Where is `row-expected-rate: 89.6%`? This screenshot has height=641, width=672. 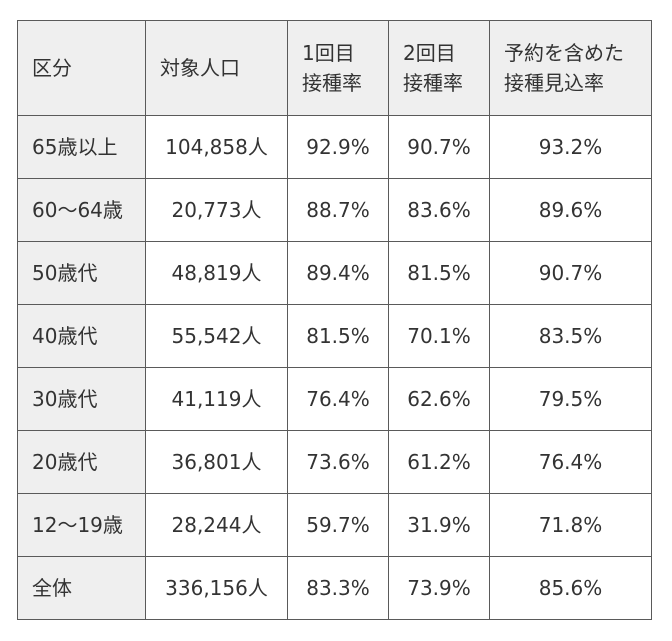 row-expected-rate: 89.6% is located at coordinates (570, 210).